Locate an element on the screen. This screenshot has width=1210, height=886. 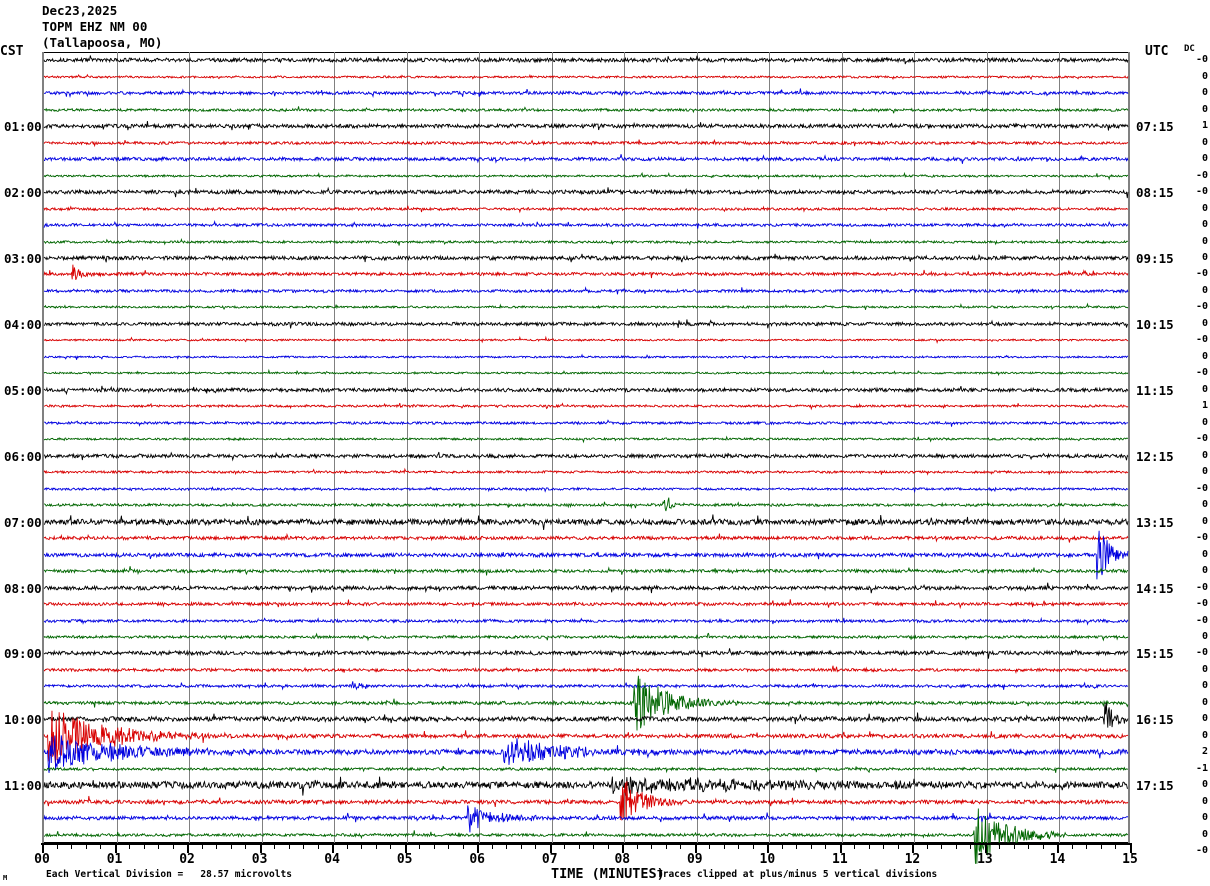
x-axis-tick-label: 07 is located at coordinates (549, 859).